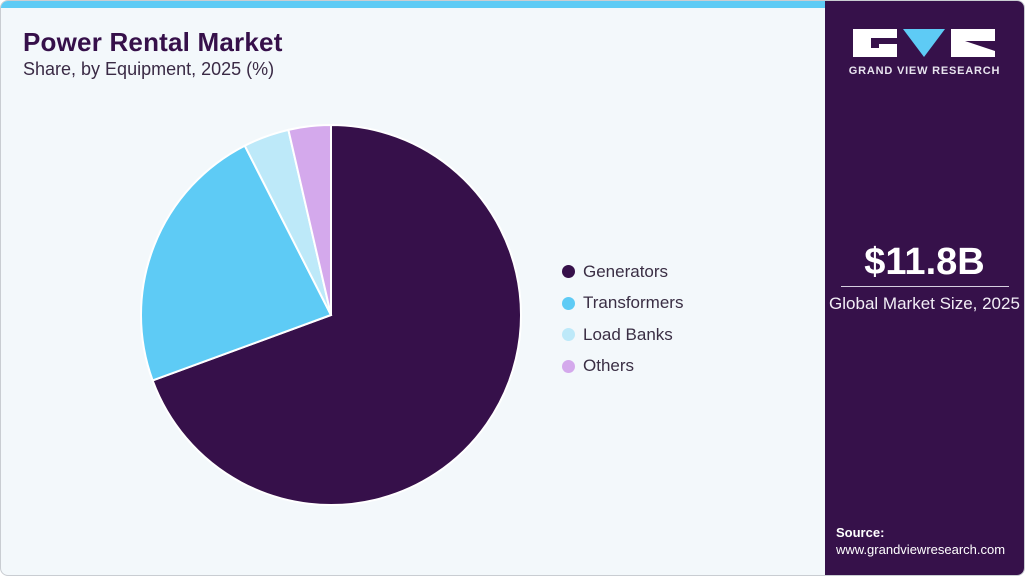  Describe the element at coordinates (924, 262) in the screenshot. I see `market-size-value: $11.8B` at that location.